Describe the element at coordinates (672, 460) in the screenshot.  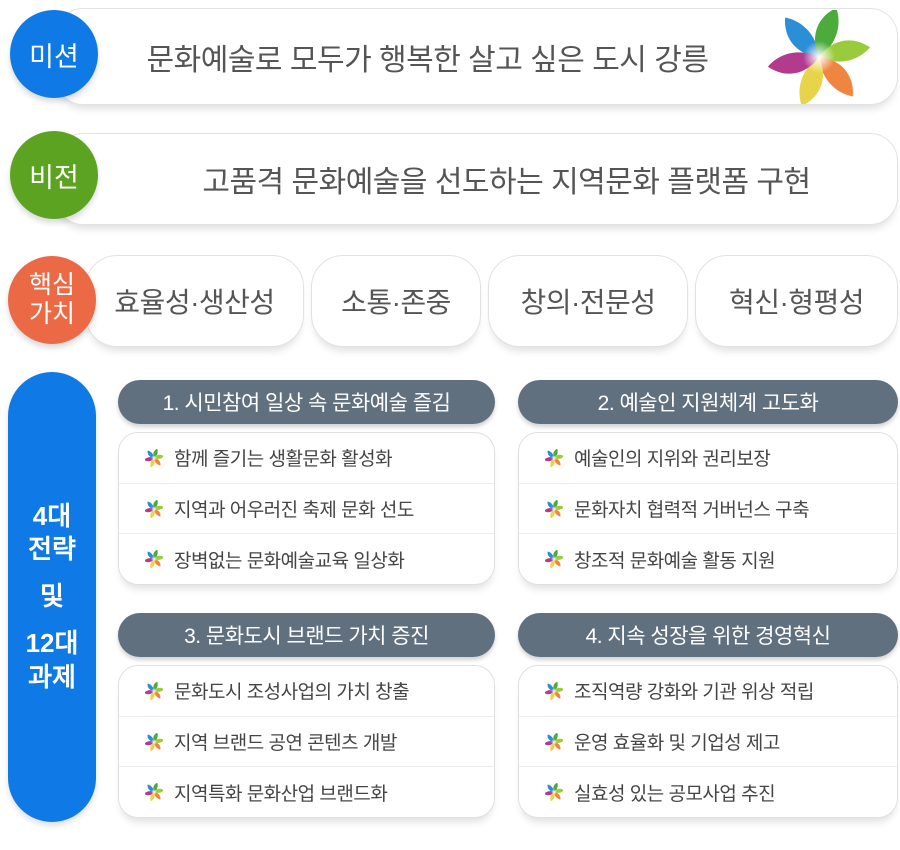
I see `list-item-label: 예술인의 지위와 권리보장` at that location.